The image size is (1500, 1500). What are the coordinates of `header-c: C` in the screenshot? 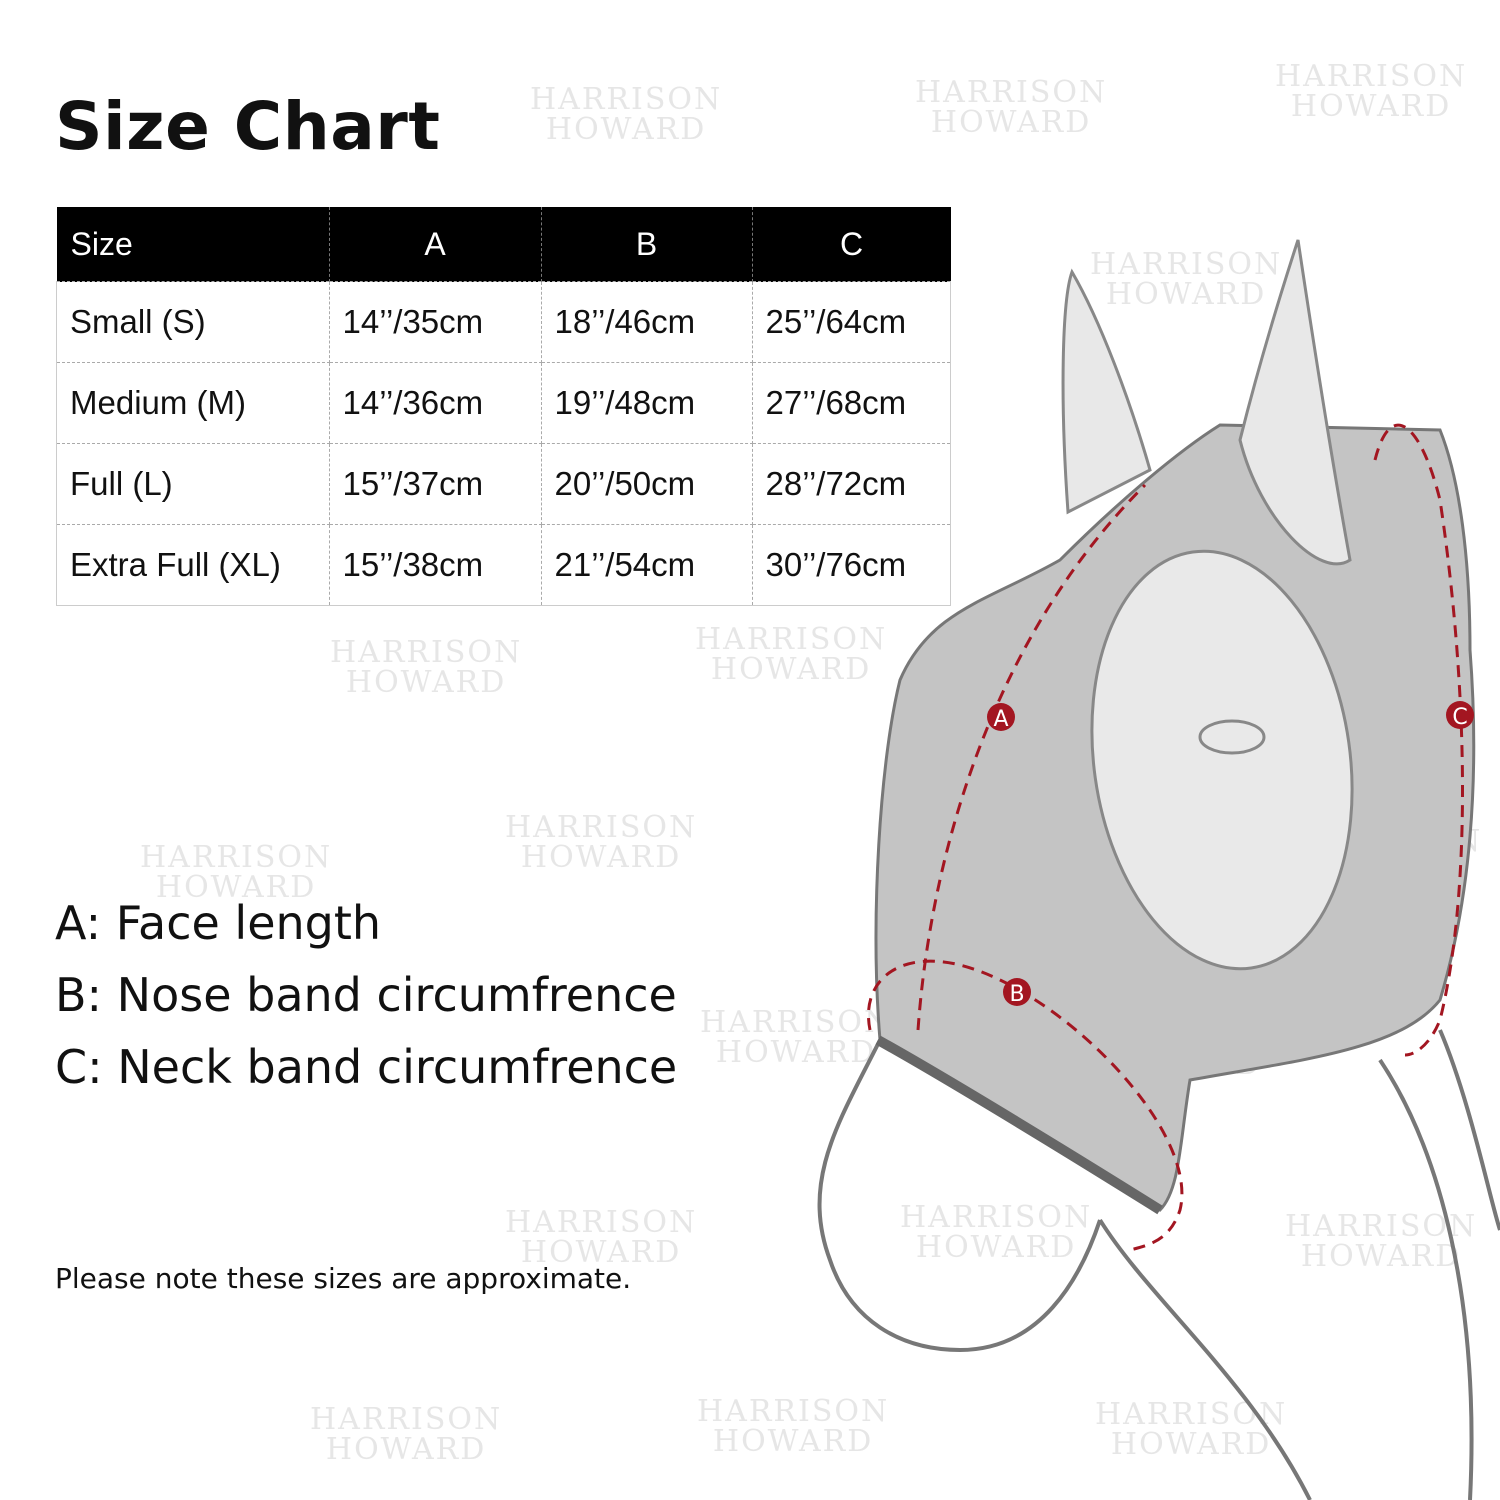 It's located at (851, 244).